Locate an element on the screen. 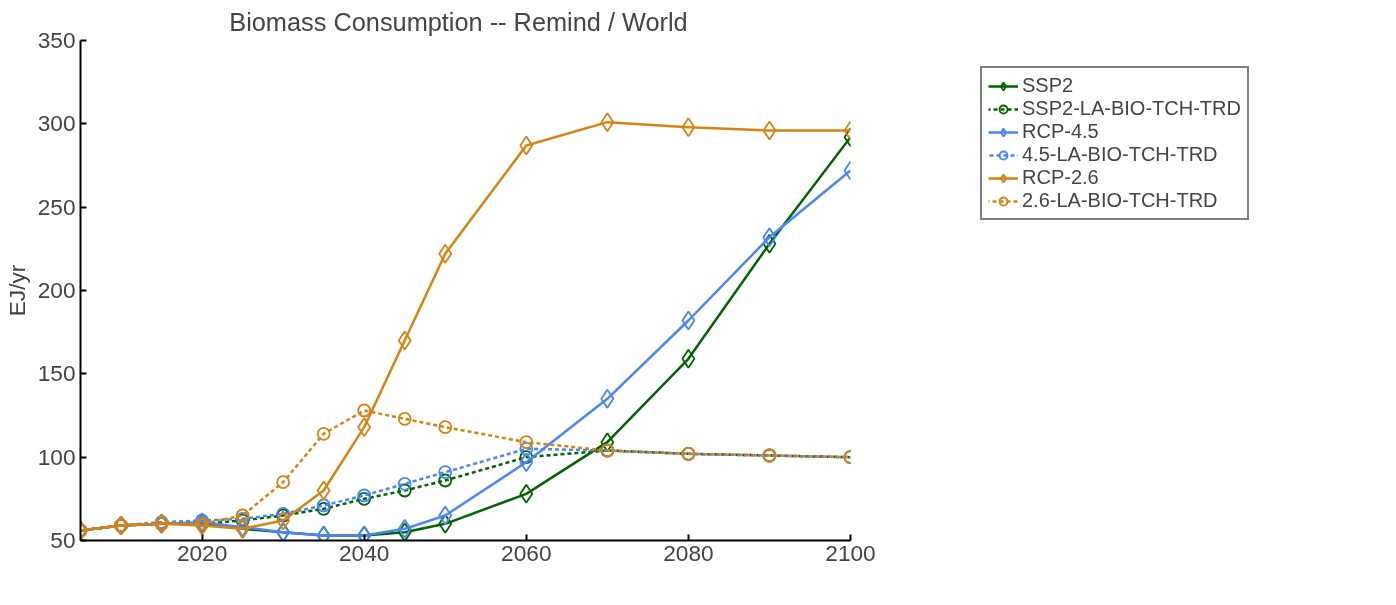  legend-label: SSP2 is located at coordinates (1048, 85).